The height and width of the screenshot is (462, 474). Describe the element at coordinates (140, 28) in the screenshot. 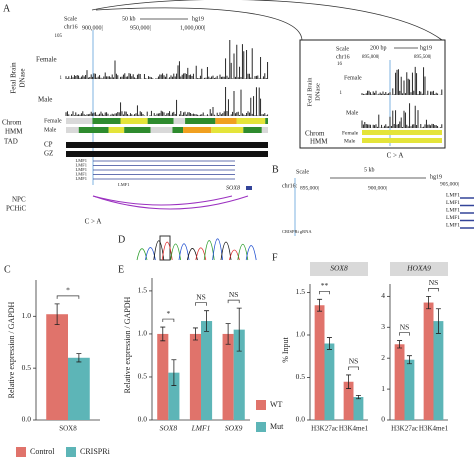

I see `label: 950,000|` at that location.